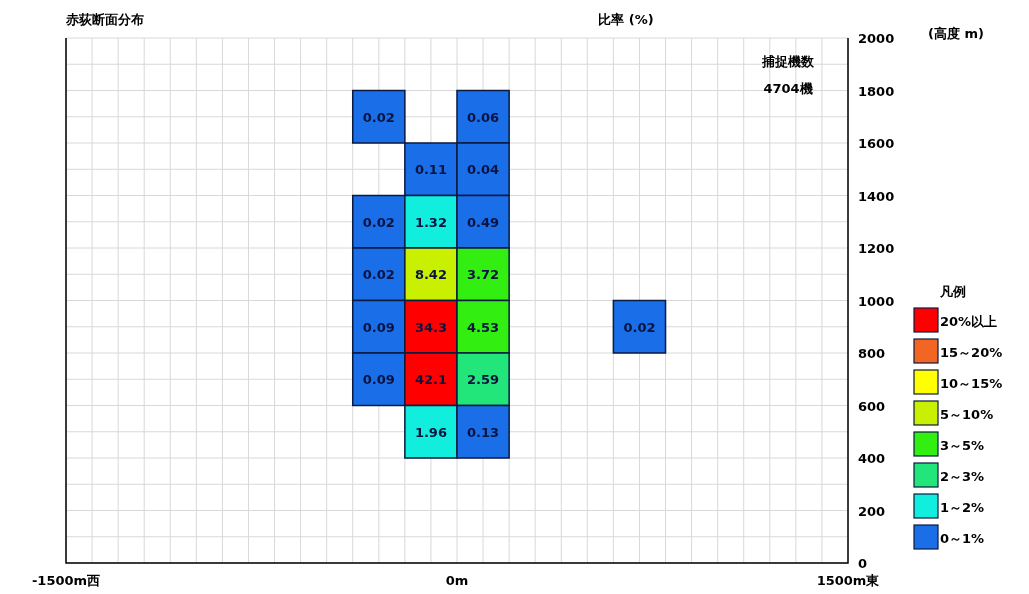 The width and height of the screenshot is (1029, 594). I want to click on data-label: 4.53, so click(483, 327).